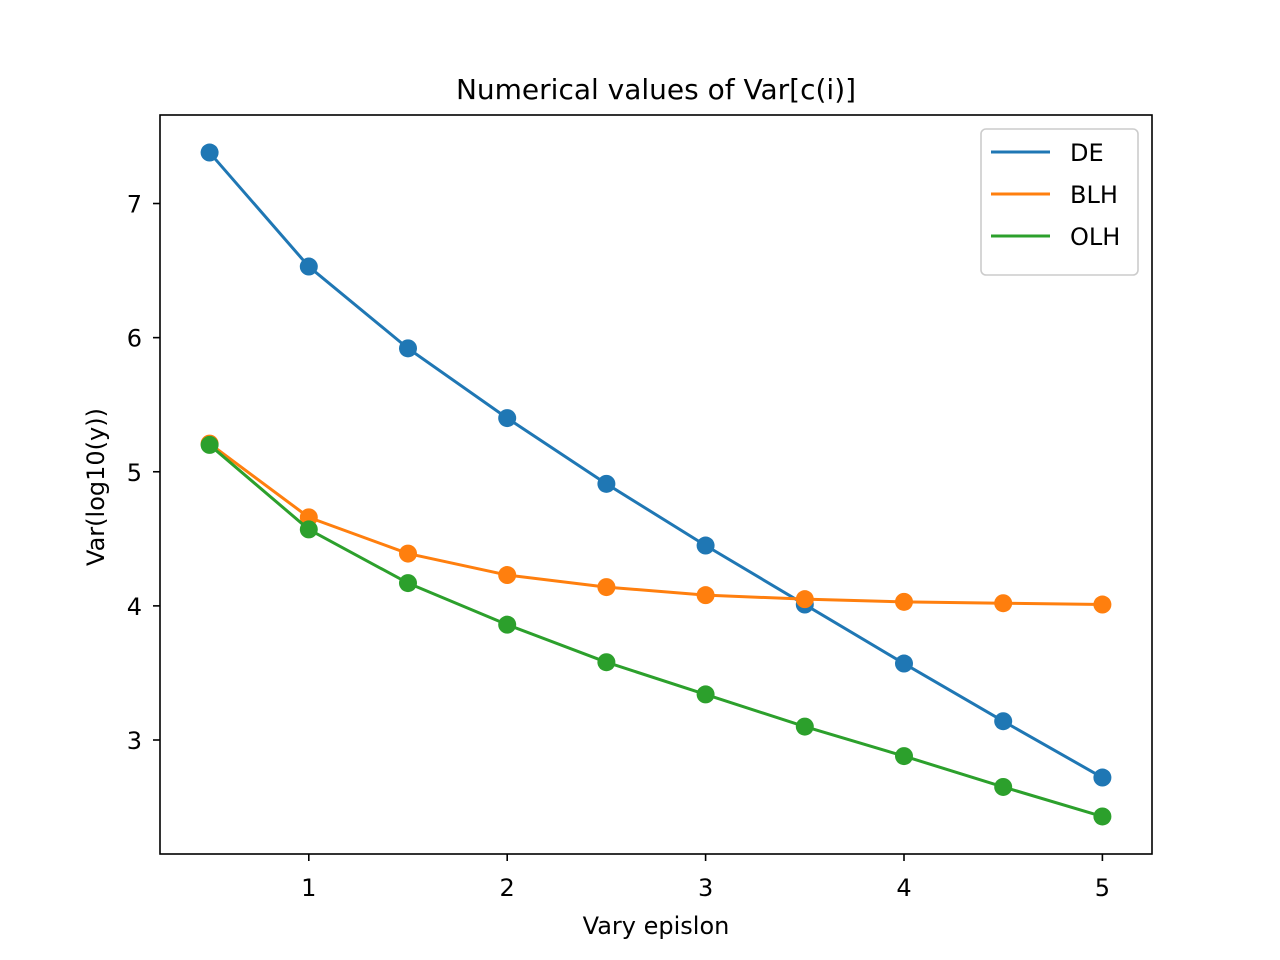  What do you see at coordinates (1055, 237) in the screenshot?
I see `legend-item-olh: OLH` at bounding box center [1055, 237].